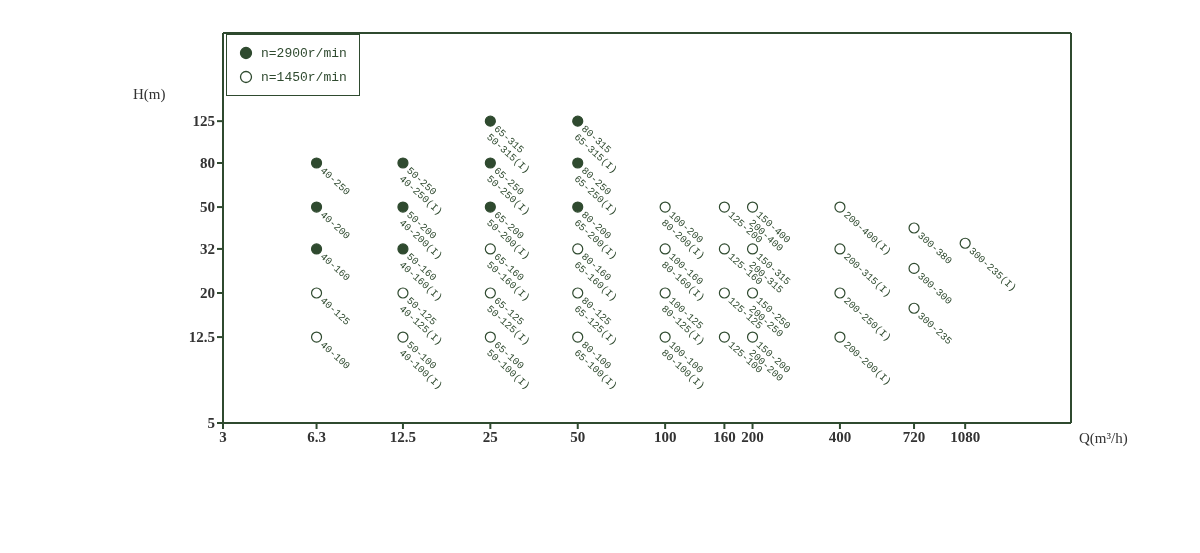 The image size is (1200, 553). What do you see at coordinates (304, 53) in the screenshot?
I see `legend-label: n=2900r/min` at bounding box center [304, 53].